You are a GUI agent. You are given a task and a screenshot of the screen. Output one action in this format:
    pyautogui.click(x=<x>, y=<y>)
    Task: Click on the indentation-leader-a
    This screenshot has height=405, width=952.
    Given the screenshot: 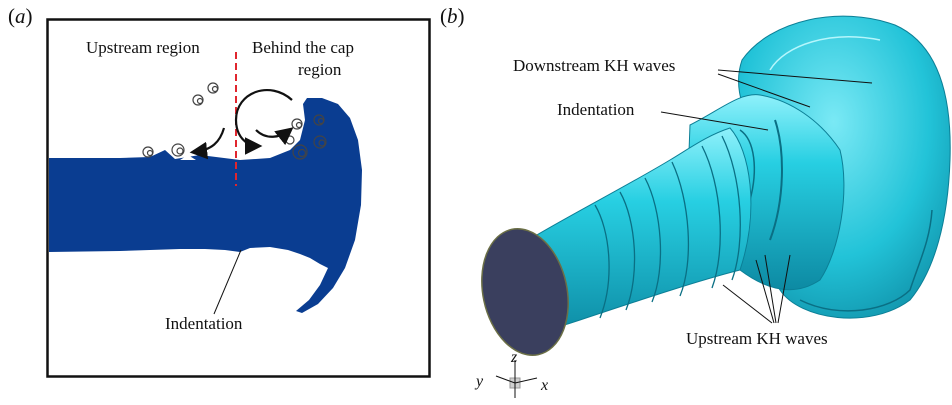 What is the action you would take?
    pyautogui.click(x=227, y=282)
    